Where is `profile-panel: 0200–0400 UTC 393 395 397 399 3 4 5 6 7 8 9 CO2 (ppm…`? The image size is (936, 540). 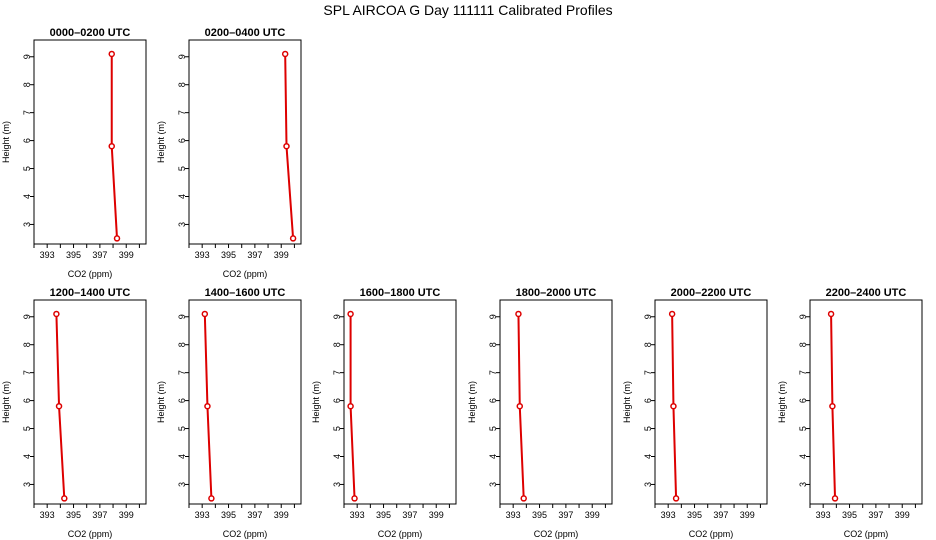 profile-panel: 0200–0400 UTC 393 395 397 399 3 4 5 6 7 8 9 CO2 (ppm… is located at coordinates (229, 153).